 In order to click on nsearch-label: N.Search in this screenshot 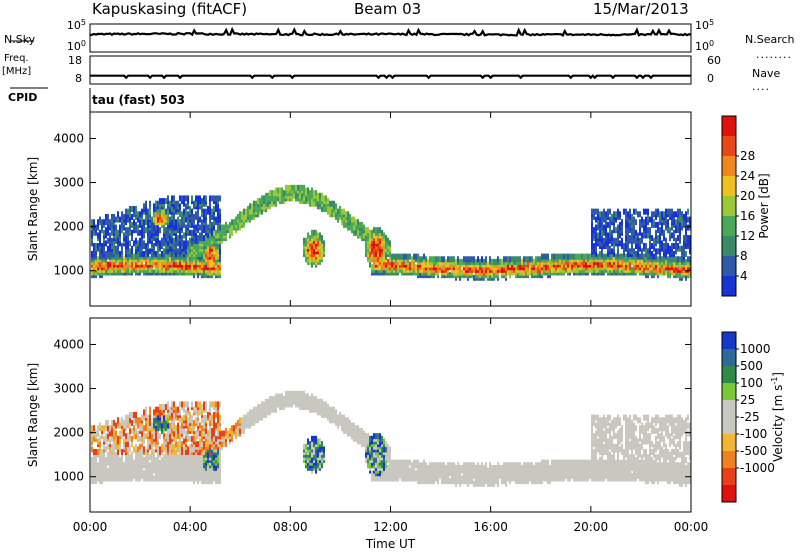, I will do `click(770, 39)`.